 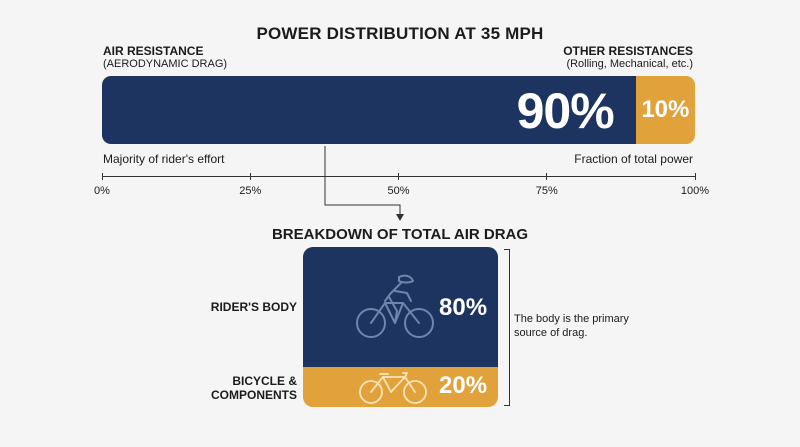 I want to click on bicycle-icon, so click(x=393, y=388).